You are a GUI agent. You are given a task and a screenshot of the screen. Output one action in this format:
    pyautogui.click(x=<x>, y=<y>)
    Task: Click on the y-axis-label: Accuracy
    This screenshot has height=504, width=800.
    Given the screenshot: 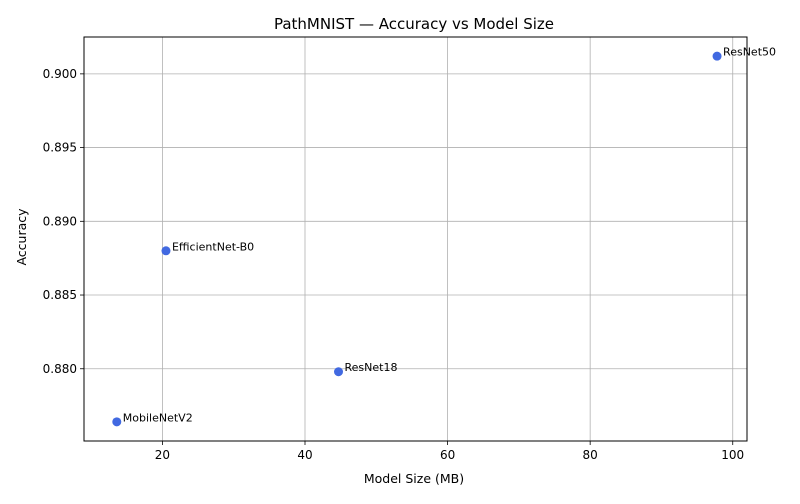 What is the action you would take?
    pyautogui.click(x=21, y=237)
    